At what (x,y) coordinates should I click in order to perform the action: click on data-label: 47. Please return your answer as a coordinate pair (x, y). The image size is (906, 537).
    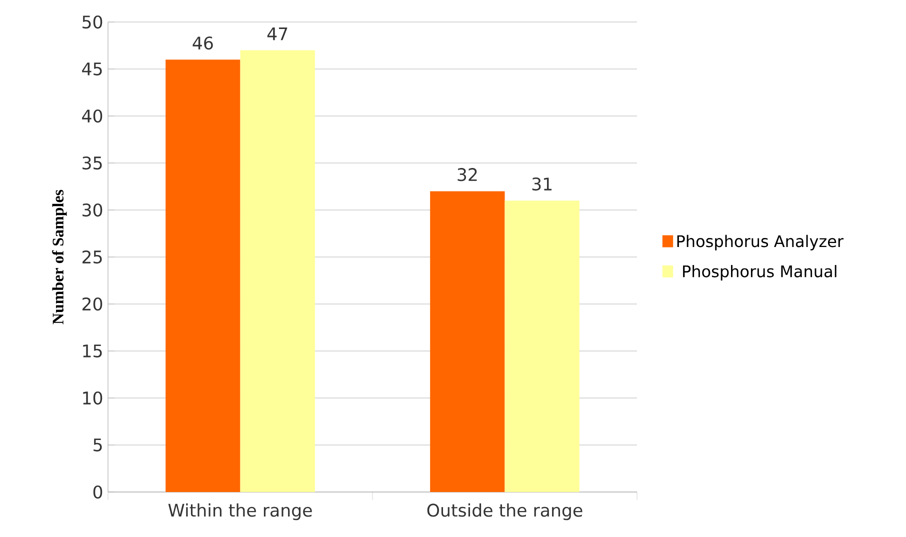
    Looking at the image, I should click on (277, 34).